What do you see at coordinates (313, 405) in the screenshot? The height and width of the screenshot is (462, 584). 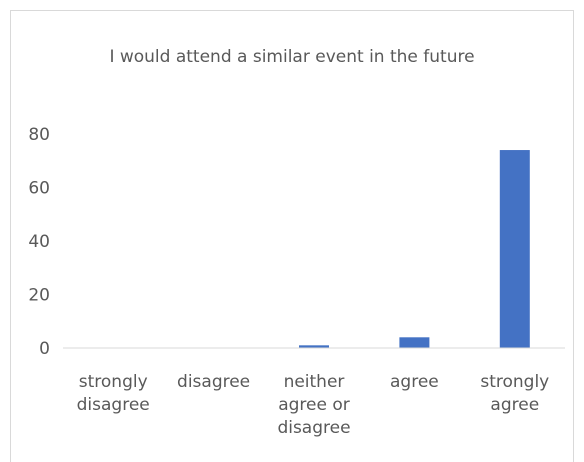 I see `x-tick-label: neither agree or disagree` at bounding box center [313, 405].